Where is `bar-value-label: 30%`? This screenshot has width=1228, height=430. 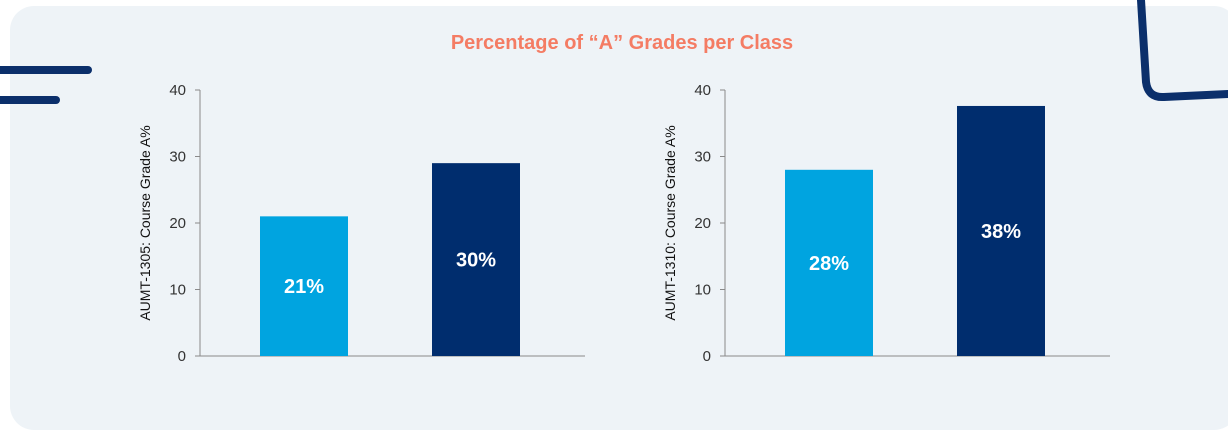 bar-value-label: 30% is located at coordinates (476, 261).